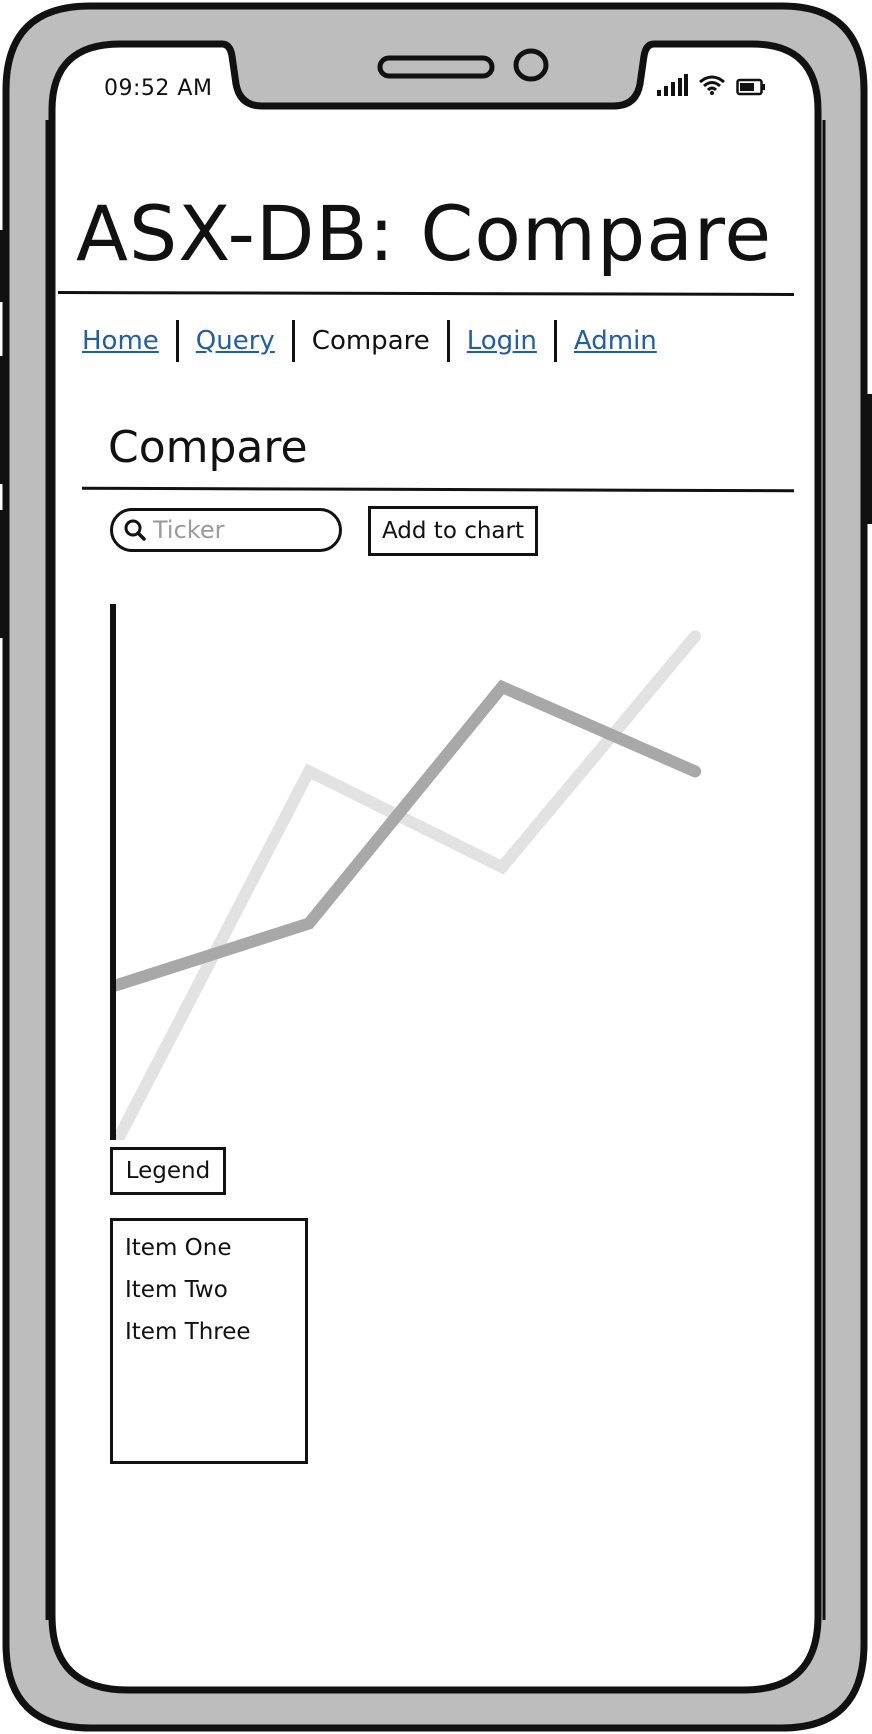 Image resolution: width=872 pixels, height=1734 pixels. Describe the element at coordinates (178, 1248) in the screenshot. I see `list-item: Item One` at that location.